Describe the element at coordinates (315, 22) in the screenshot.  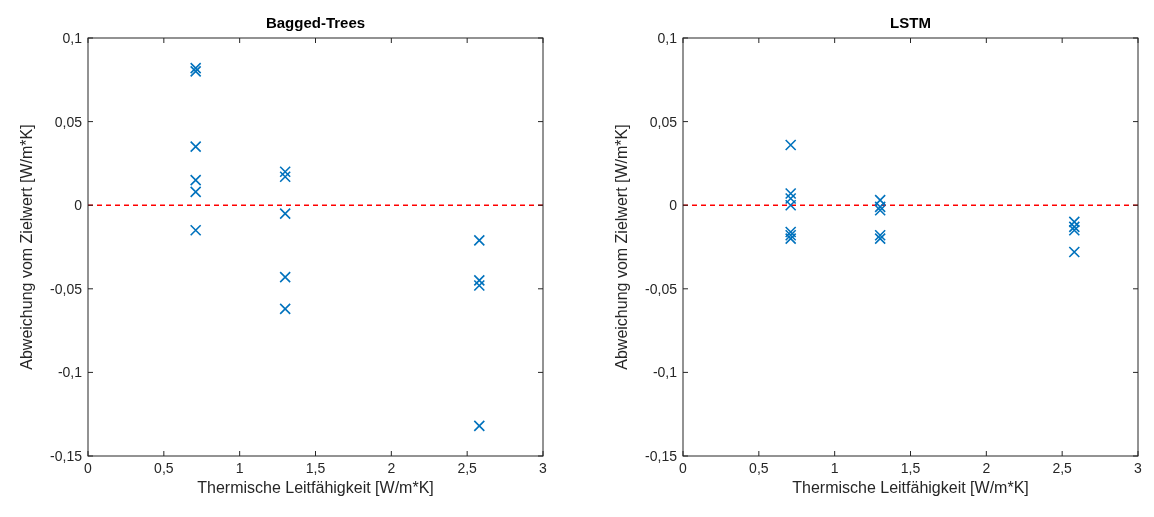
I see `chart-title: Bagged-Trees` at that location.